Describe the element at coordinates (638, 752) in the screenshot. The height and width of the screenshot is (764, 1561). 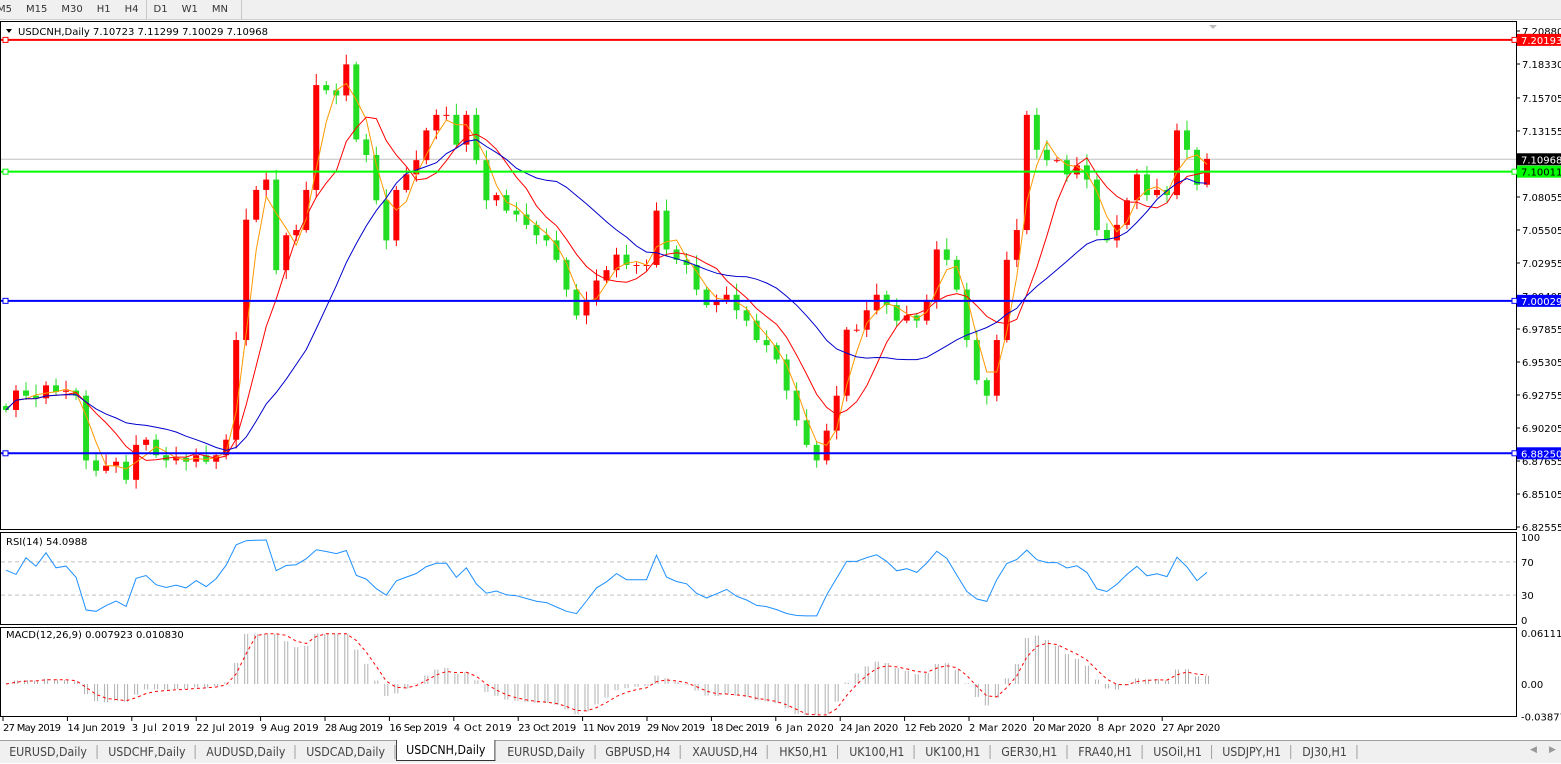
I see `chart-tab: GBPUSD,H4` at that location.